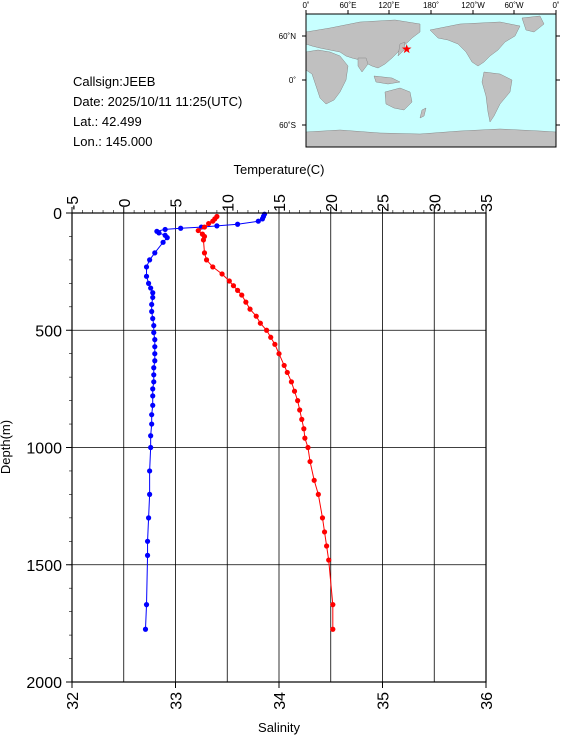  I want to click on date-text: Date: 2025/10/11 11:25(UTC), so click(157, 101).